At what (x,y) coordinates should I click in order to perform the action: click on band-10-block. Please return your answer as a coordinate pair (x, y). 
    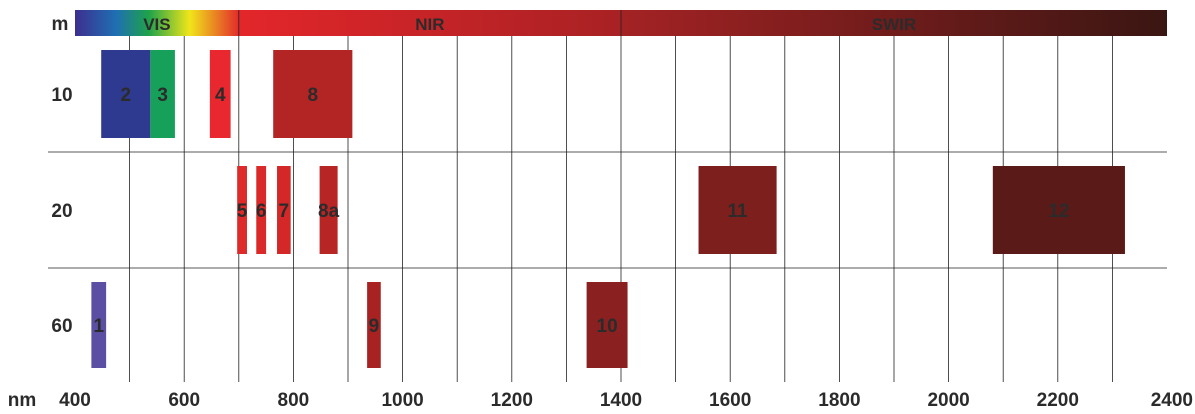
    Looking at the image, I should click on (607, 325).